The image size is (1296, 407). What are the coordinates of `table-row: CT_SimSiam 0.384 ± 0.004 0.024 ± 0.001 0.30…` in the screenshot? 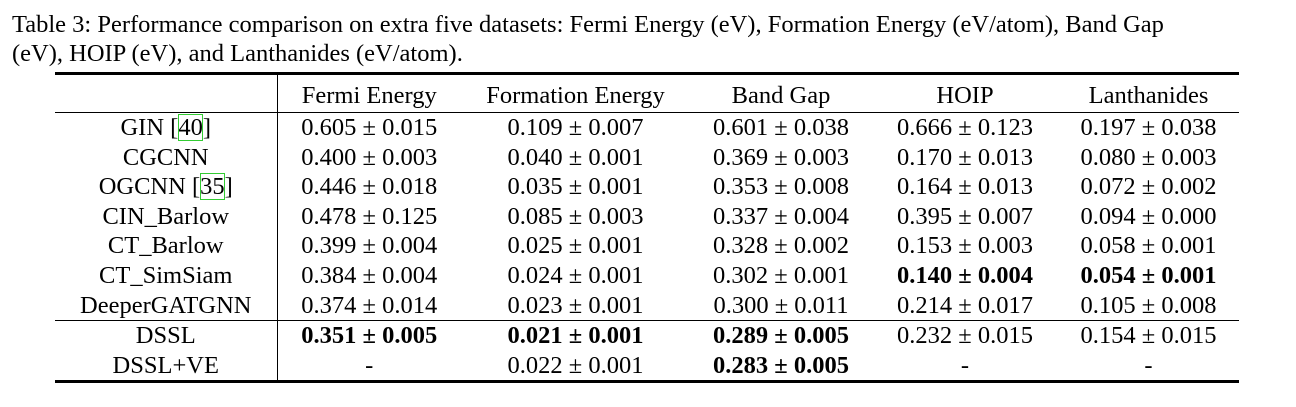 It's located at (647, 275).